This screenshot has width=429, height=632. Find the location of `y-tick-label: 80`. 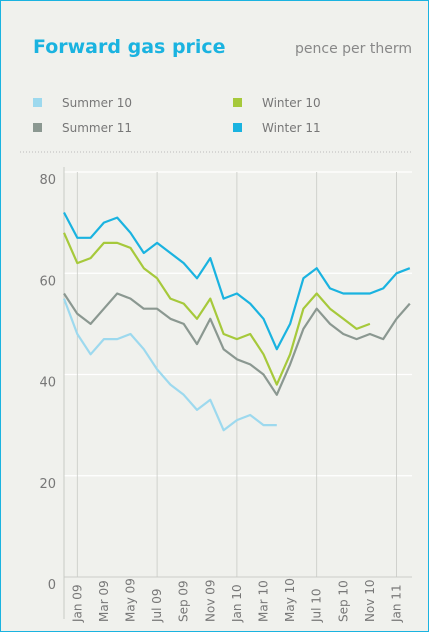

y-tick-label: 80 is located at coordinates (47, 180).